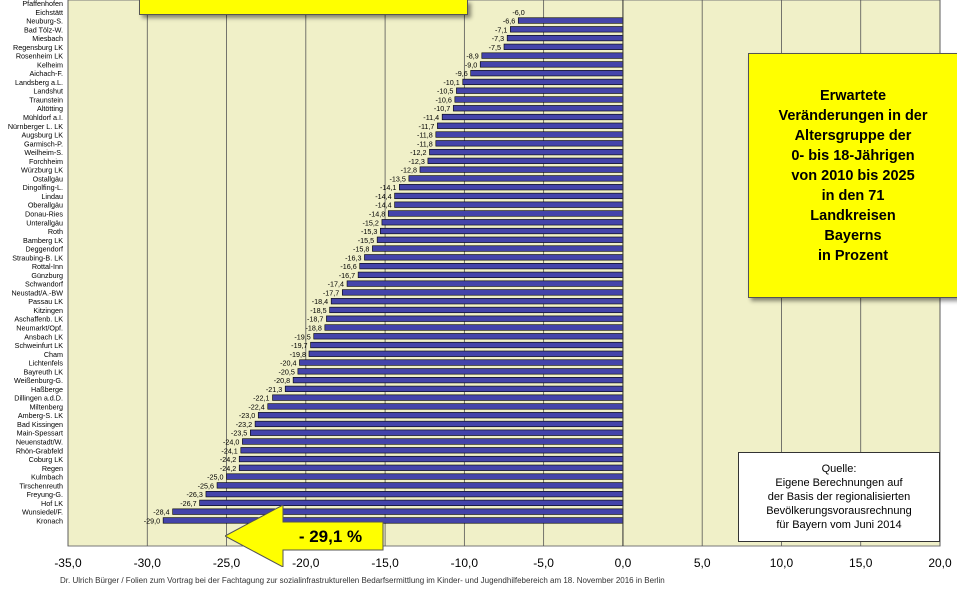 The image size is (957, 590). Describe the element at coordinates (247, 415) in the screenshot. I see `value-label: -23,0` at that location.